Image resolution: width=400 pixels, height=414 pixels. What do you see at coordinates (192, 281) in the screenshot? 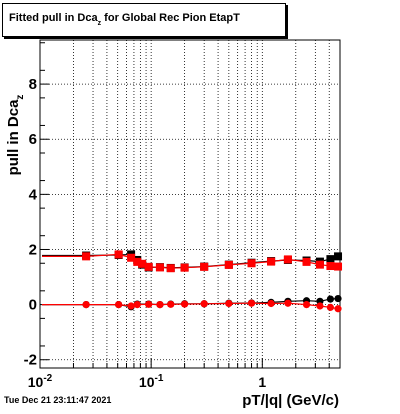
I see `data-layer` at bounding box center [192, 281].